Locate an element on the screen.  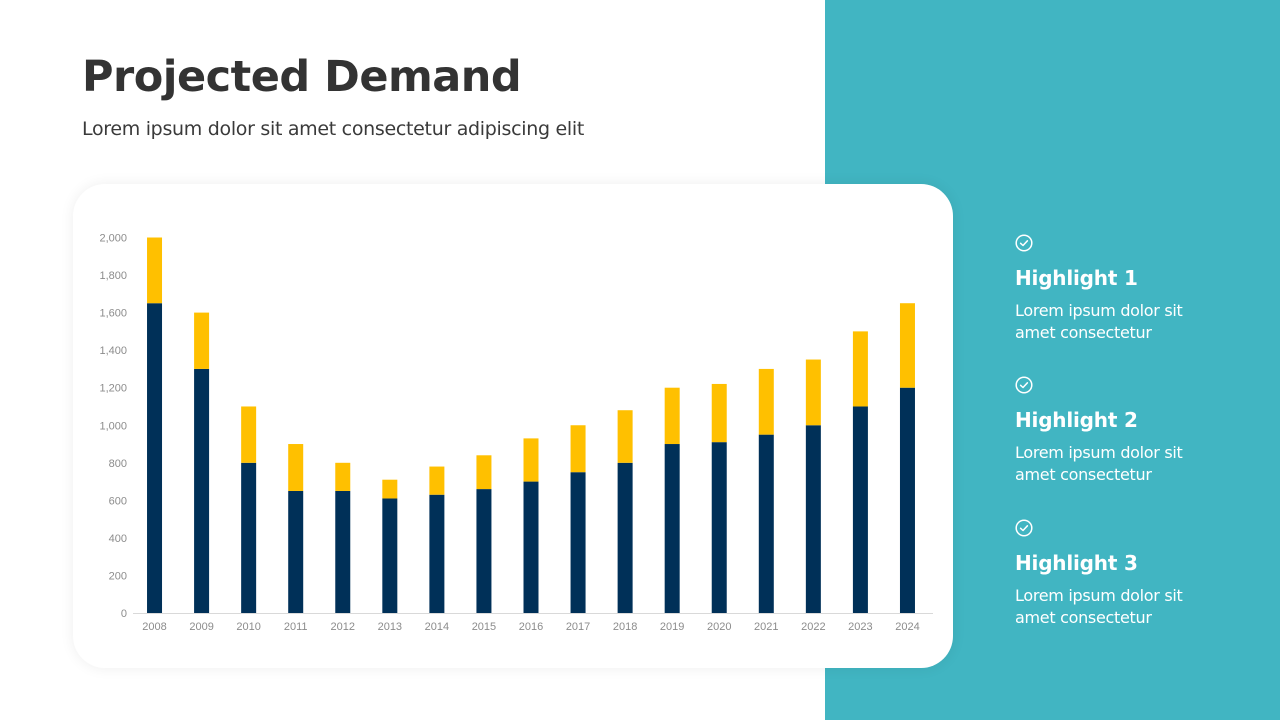
bar-additional-2019 is located at coordinates (672, 416).